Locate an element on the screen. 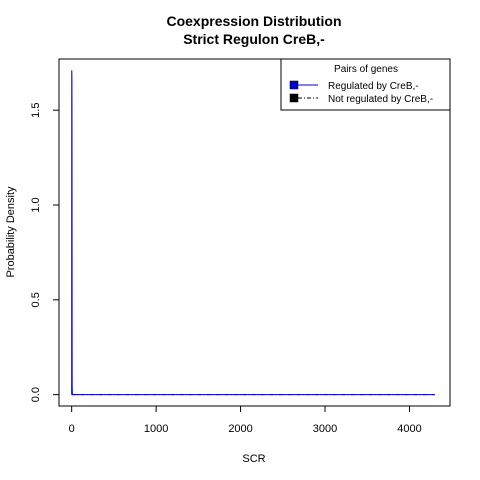  x-tick-label: 1000 is located at coordinates (156, 429).